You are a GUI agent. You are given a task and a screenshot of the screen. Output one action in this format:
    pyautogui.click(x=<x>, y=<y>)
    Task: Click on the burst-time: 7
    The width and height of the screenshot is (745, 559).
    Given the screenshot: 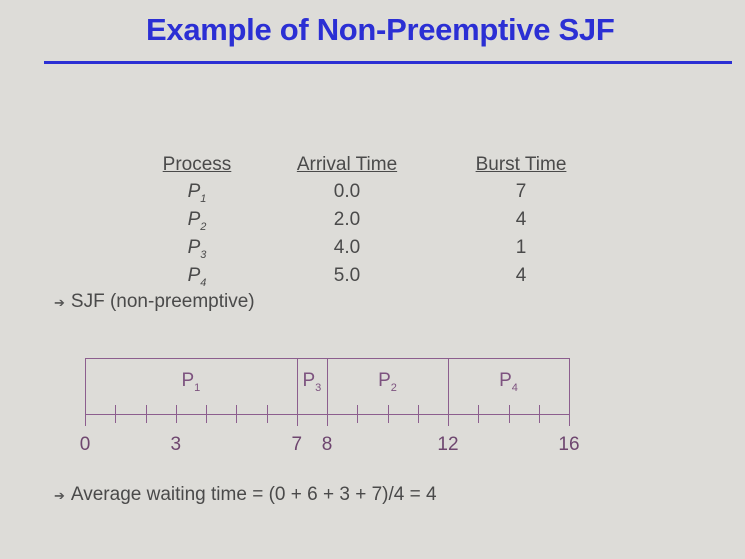 What is the action you would take?
    pyautogui.click(x=521, y=191)
    